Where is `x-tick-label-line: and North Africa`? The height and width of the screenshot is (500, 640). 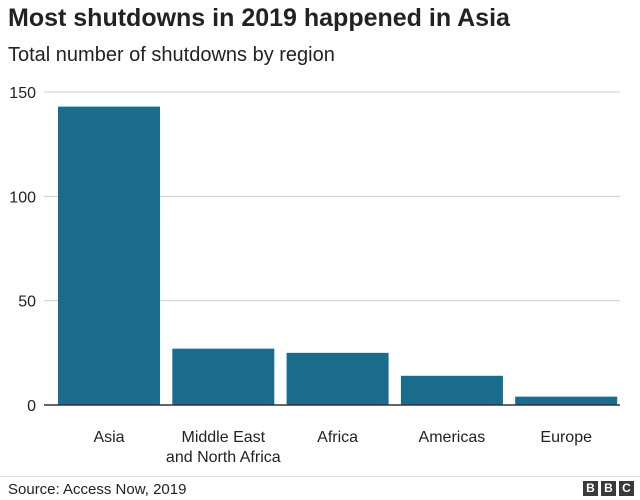 x-tick-label-line: and North Africa is located at coordinates (223, 457).